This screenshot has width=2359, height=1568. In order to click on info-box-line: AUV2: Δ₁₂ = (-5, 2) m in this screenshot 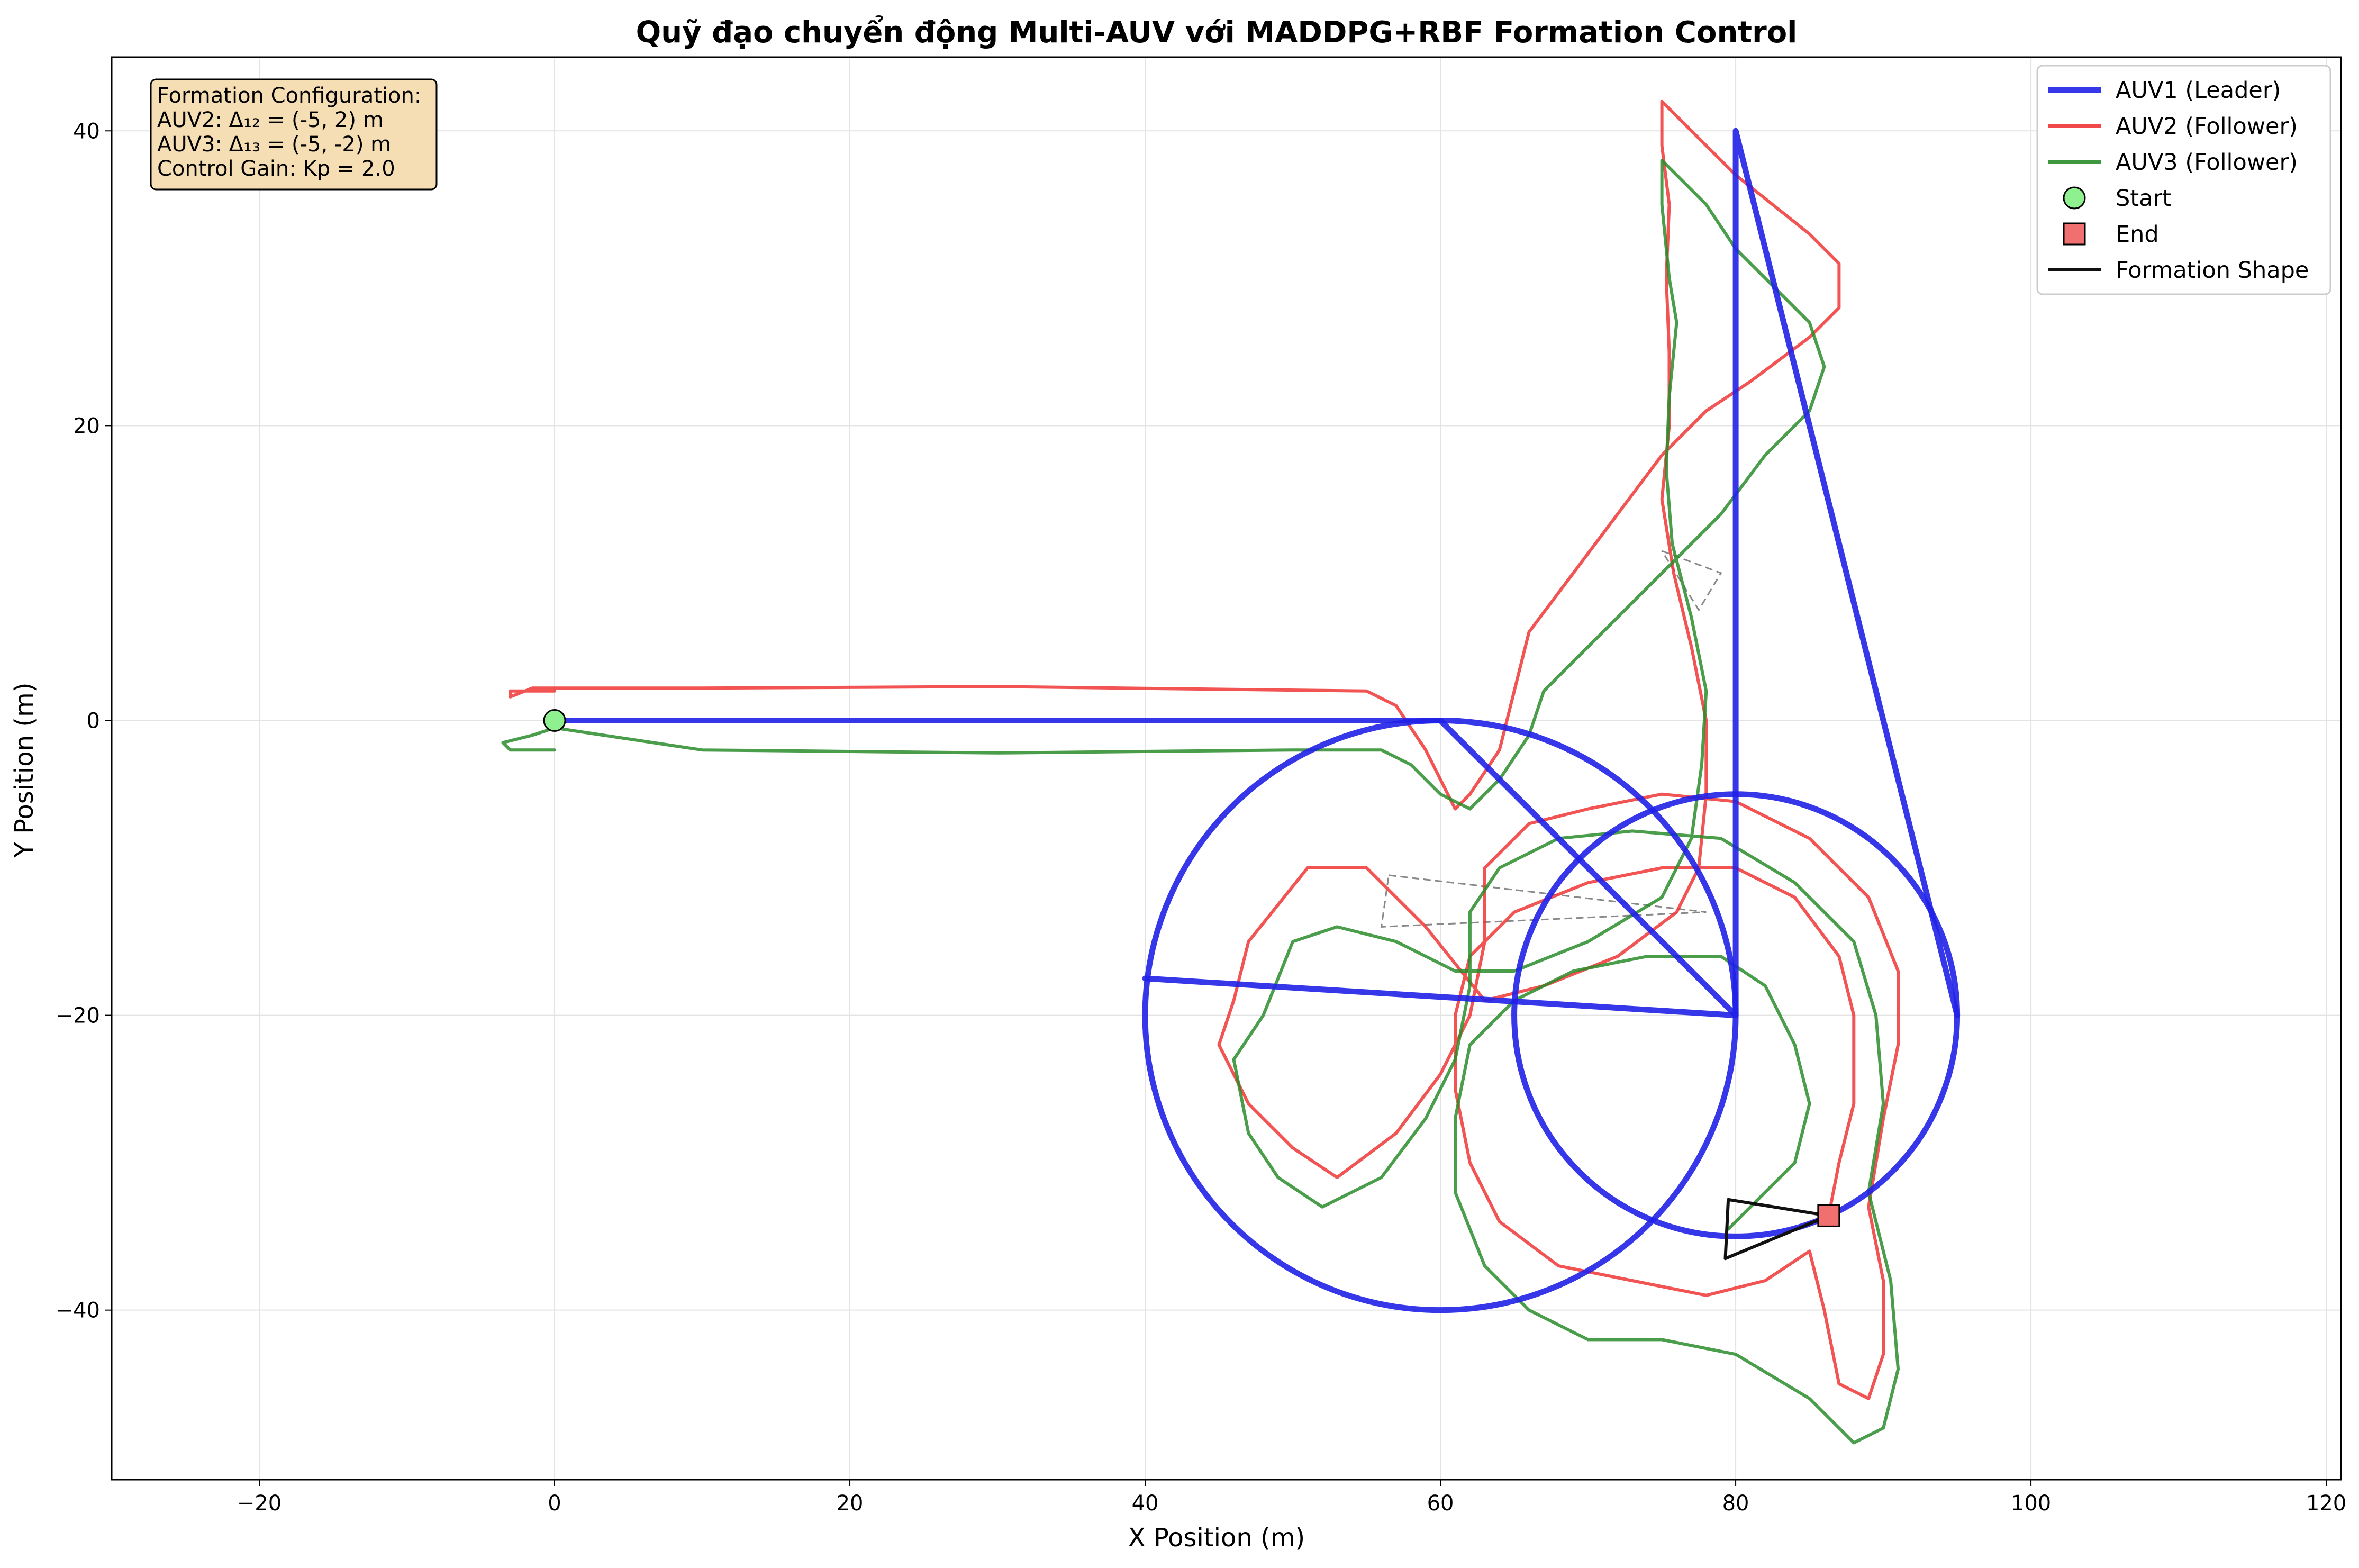, I will do `click(271, 120)`.